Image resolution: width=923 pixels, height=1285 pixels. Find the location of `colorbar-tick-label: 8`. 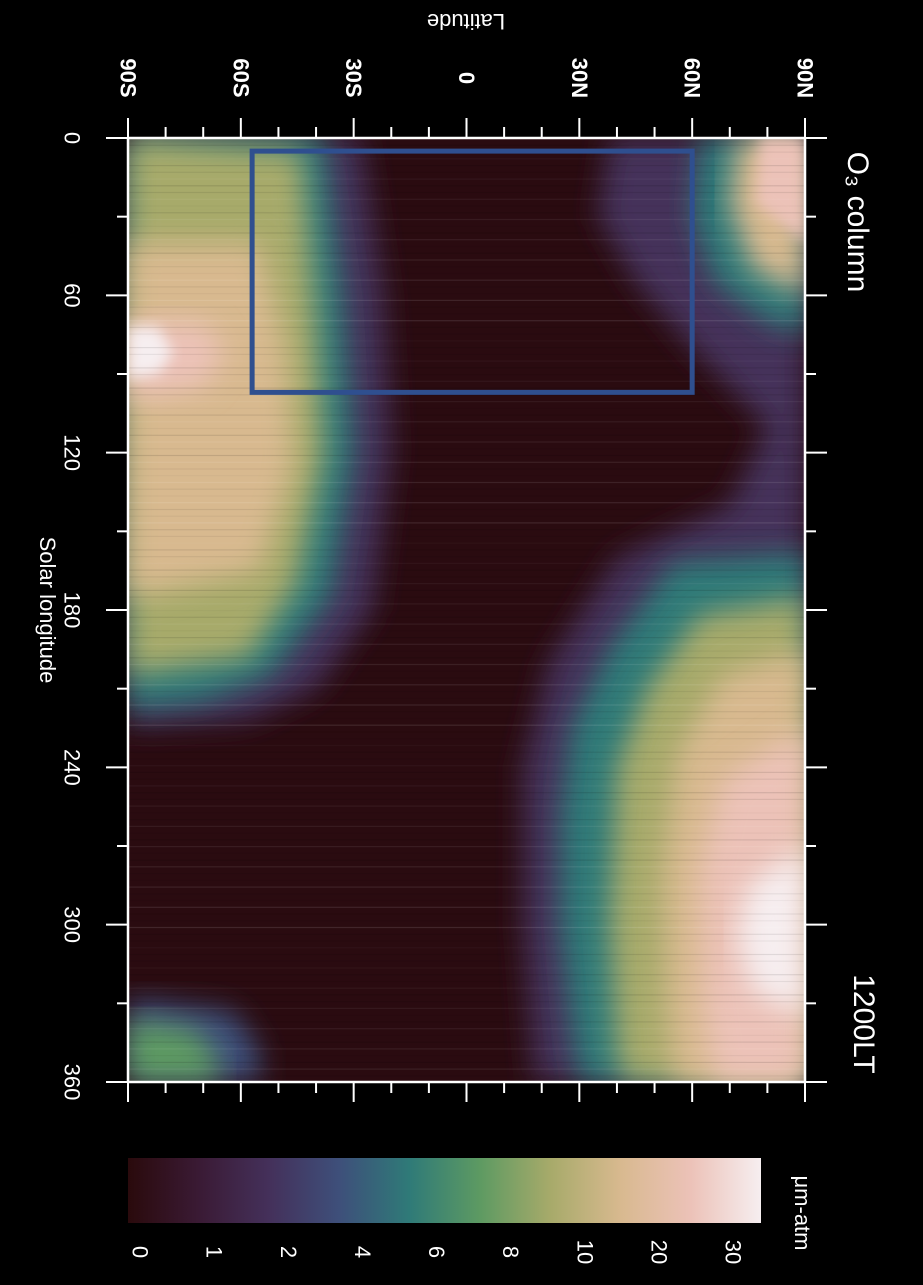

colorbar-tick-label: 8 is located at coordinates (510, 1252).